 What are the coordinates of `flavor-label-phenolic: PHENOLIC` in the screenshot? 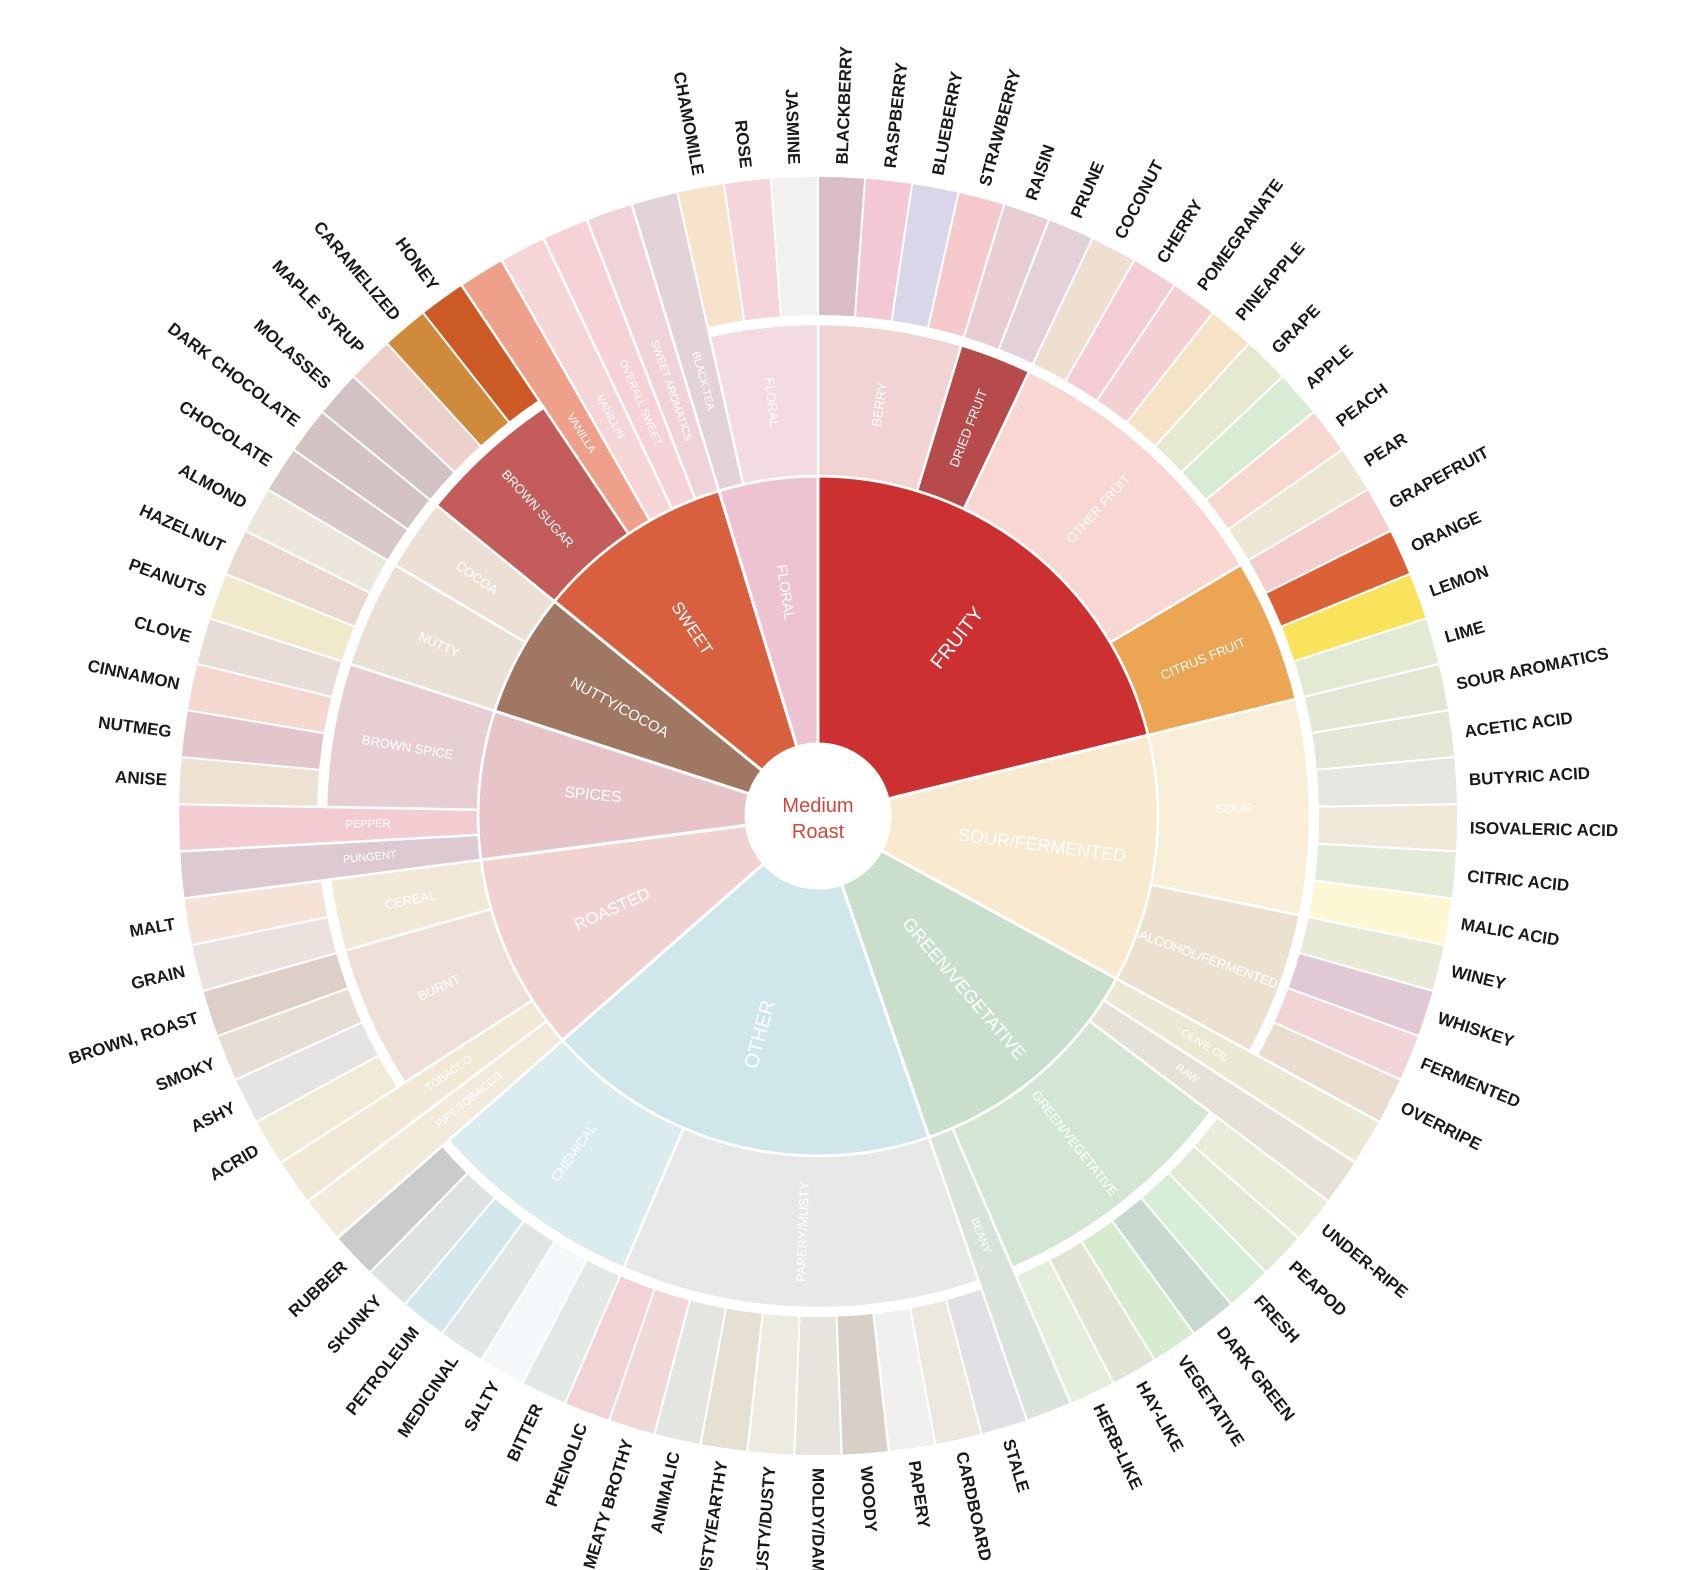 It's located at (566, 1465).